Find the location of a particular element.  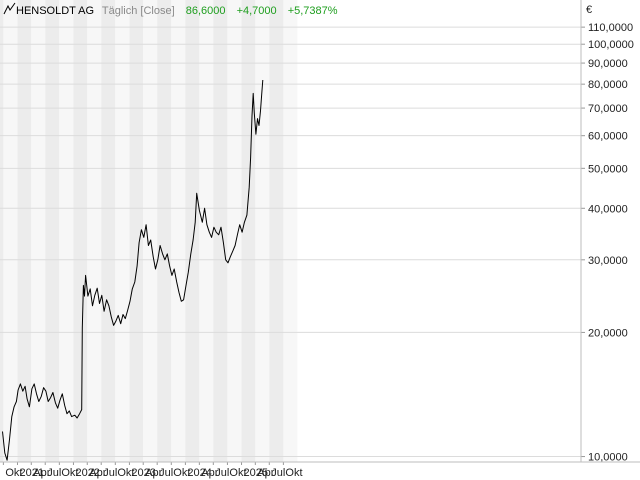

y-tick-label: 20,0000 is located at coordinates (608, 333).